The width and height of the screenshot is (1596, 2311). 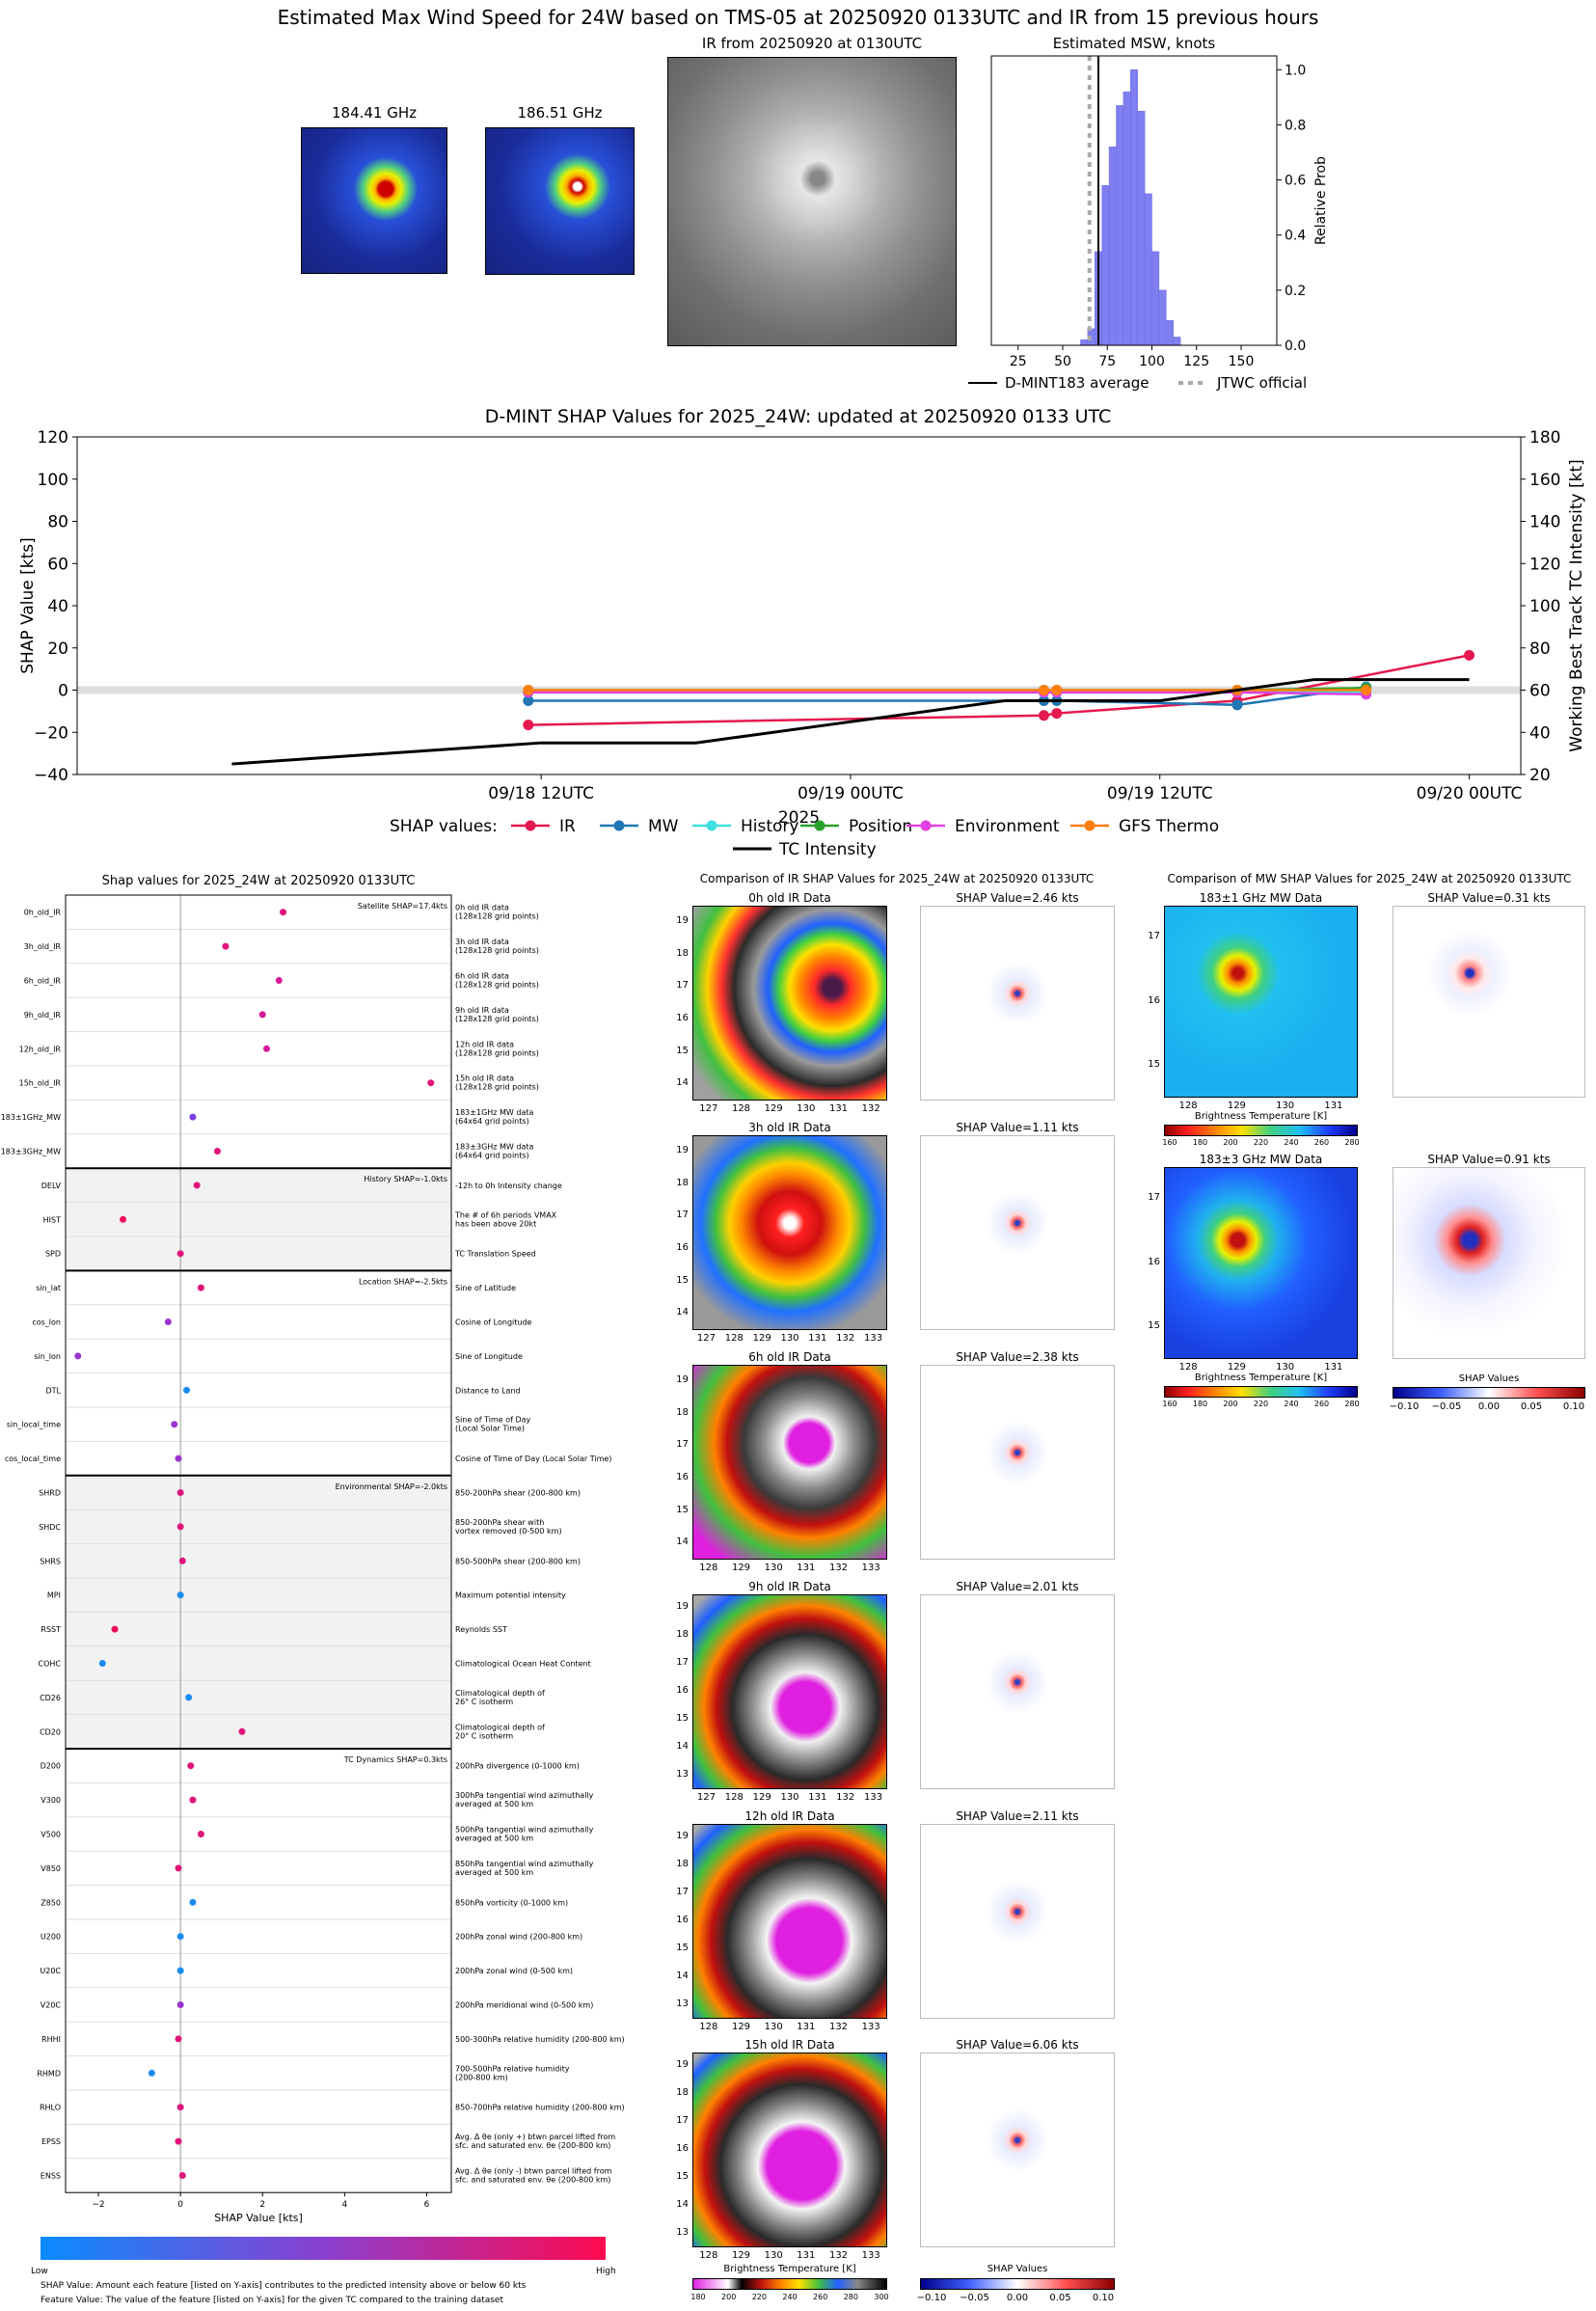 I want to click on ir-shap-title: SHAP Value=2.01 kts, so click(x=1018, y=1587).